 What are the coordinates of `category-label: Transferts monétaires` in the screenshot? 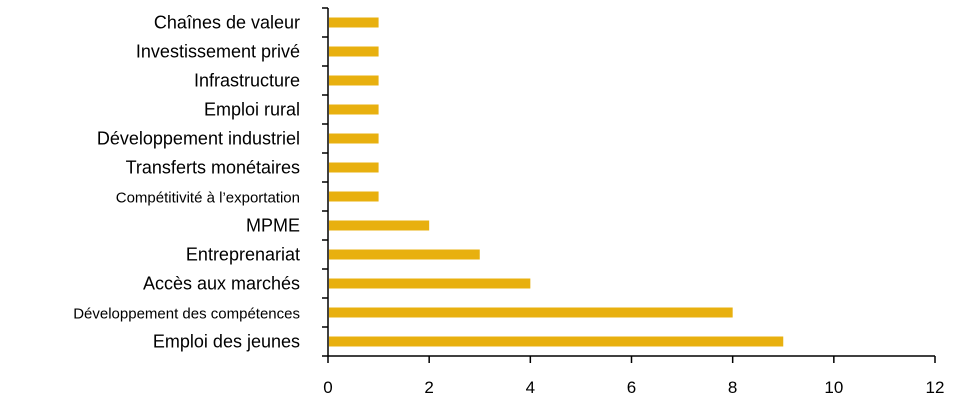 It's located at (213, 168).